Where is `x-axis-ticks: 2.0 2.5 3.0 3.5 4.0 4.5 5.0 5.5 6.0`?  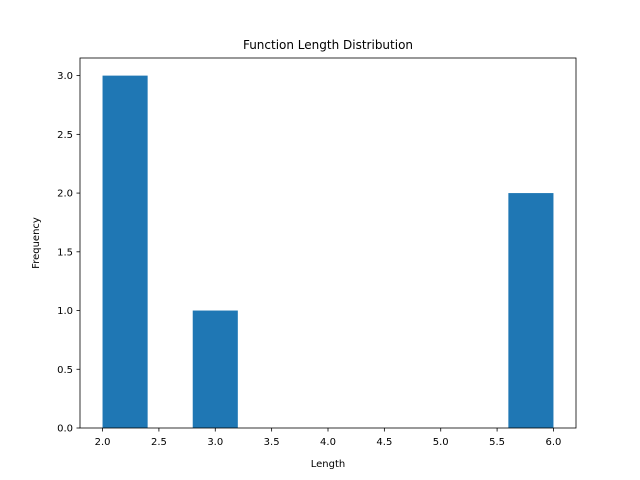 x-axis-ticks: 2.0 2.5 3.0 3.5 4.0 4.5 5.0 5.5 6.0 is located at coordinates (328, 438).